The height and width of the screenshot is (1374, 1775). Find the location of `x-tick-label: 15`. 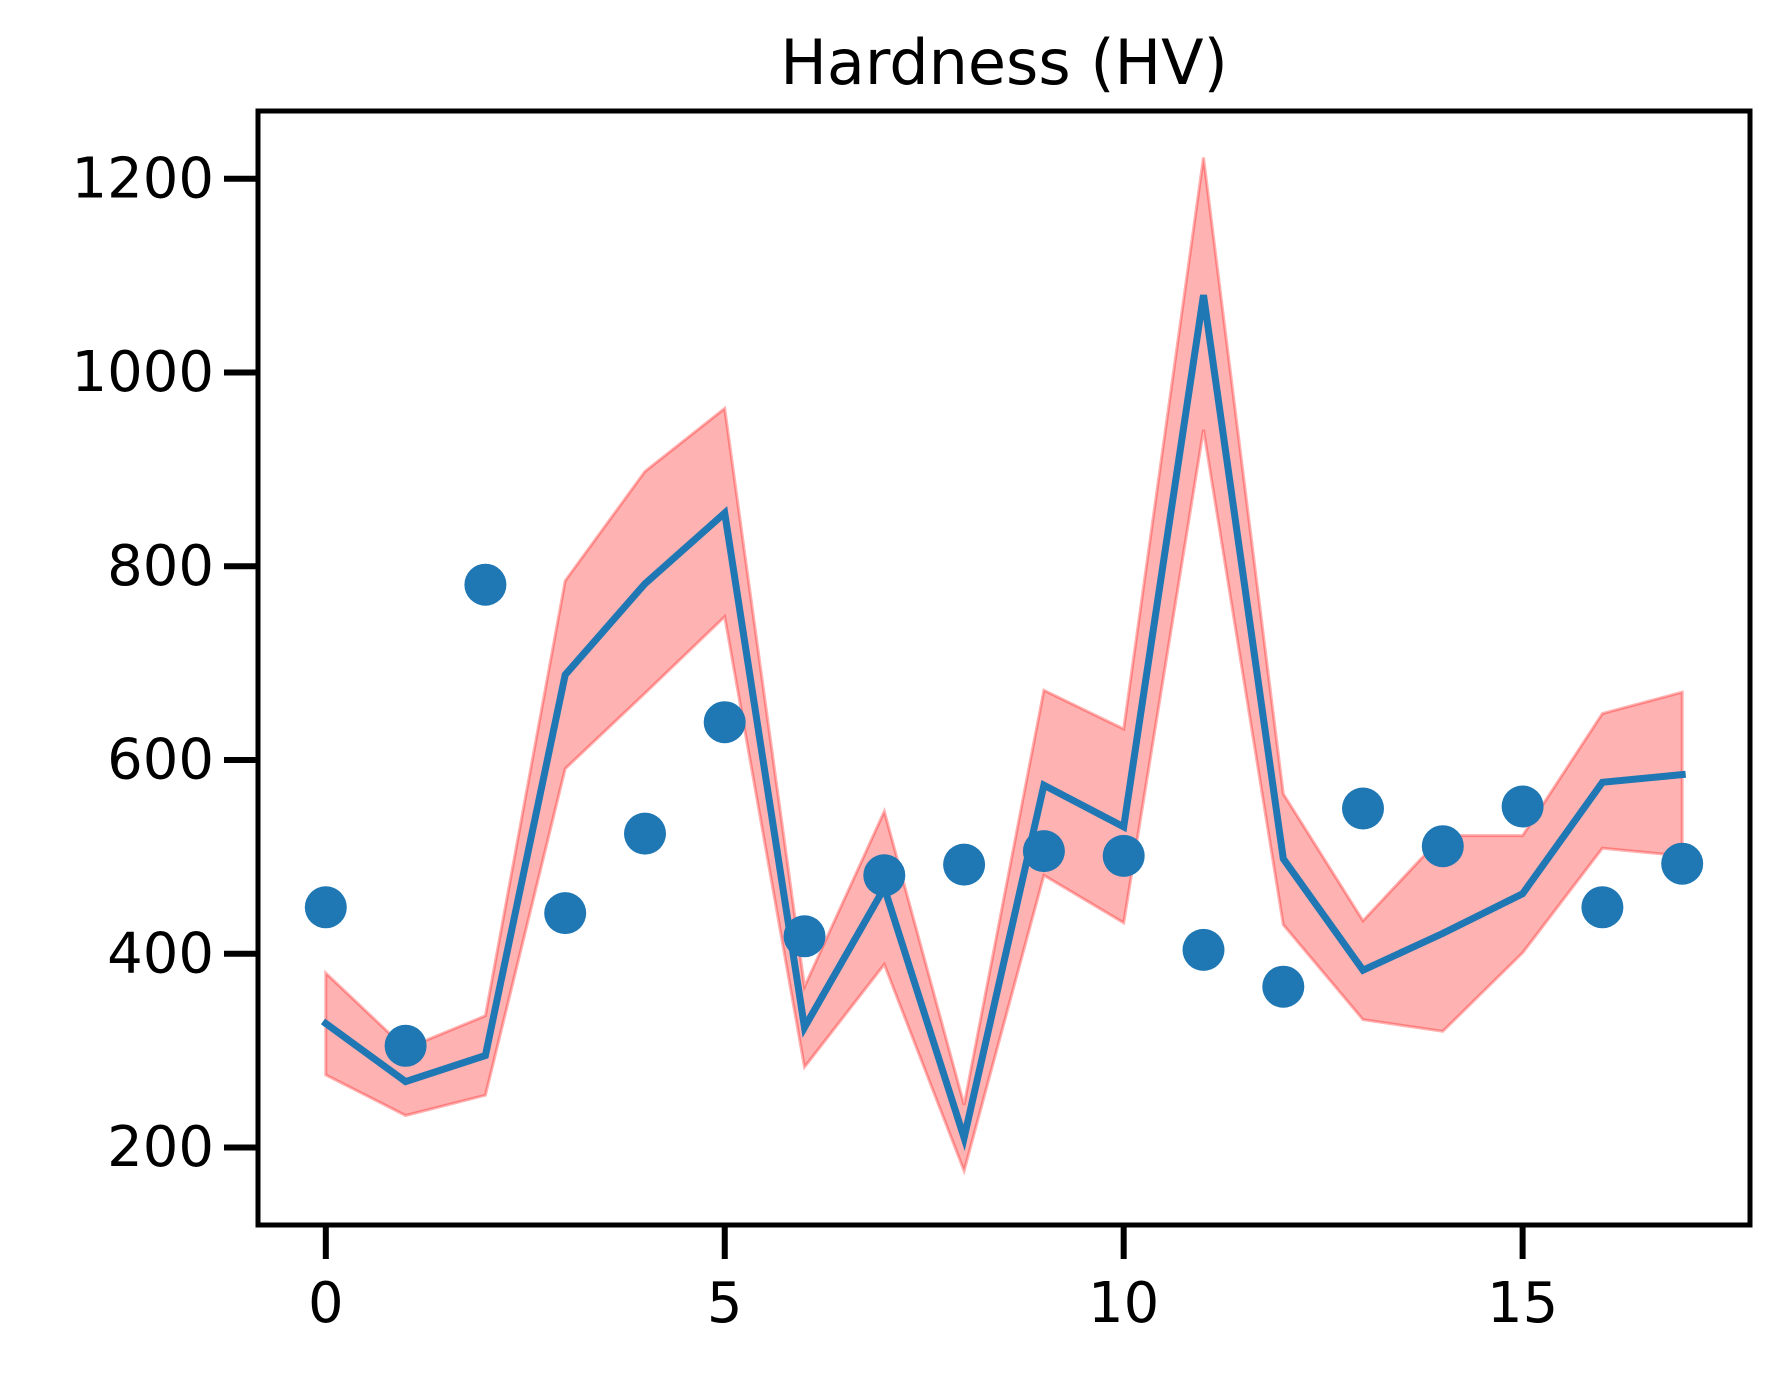

x-tick-label: 15 is located at coordinates (1522, 1303).